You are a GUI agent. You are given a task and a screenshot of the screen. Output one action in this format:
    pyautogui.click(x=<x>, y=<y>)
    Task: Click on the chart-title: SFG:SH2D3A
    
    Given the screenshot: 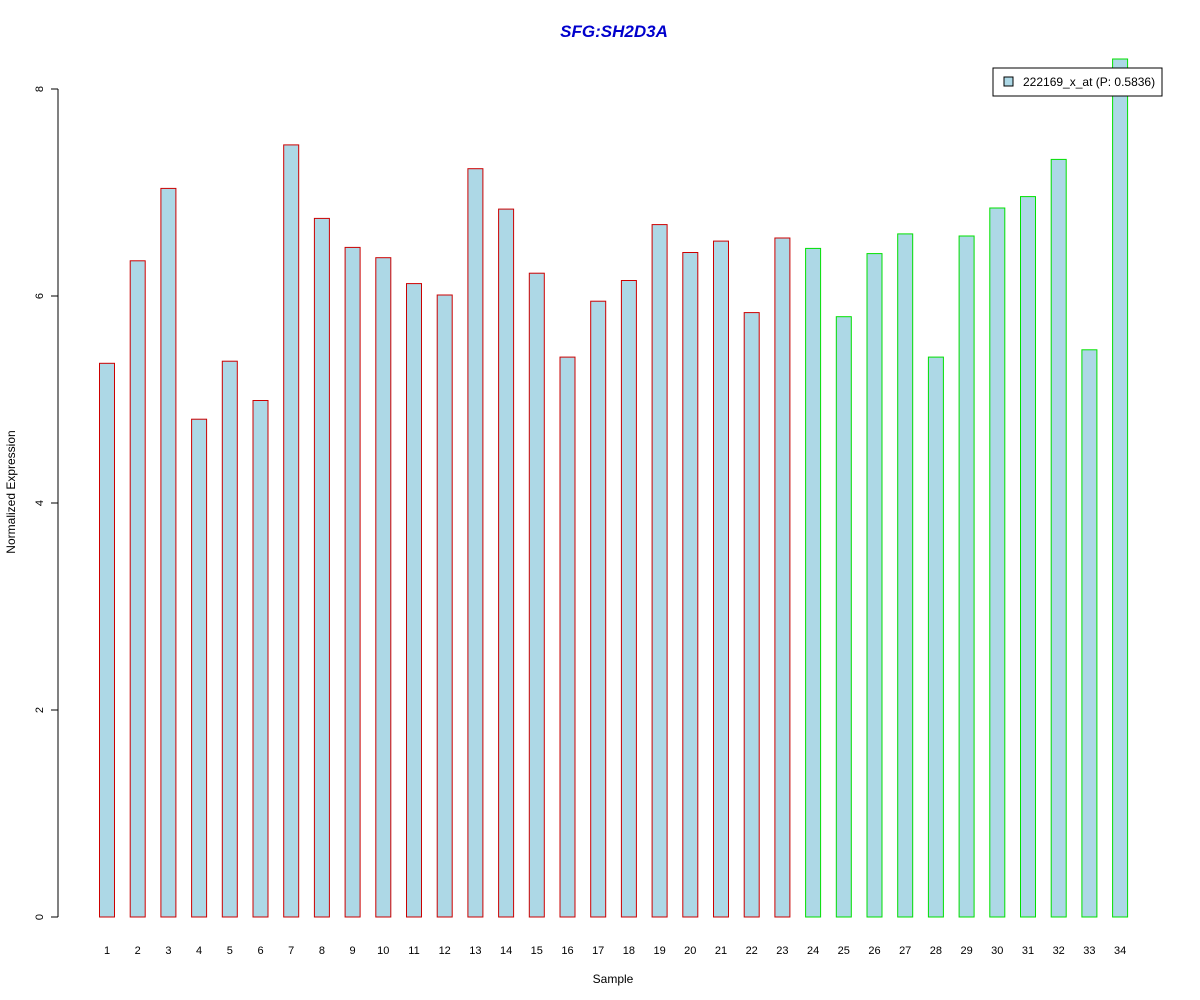 What is the action you would take?
    pyautogui.click(x=614, y=31)
    